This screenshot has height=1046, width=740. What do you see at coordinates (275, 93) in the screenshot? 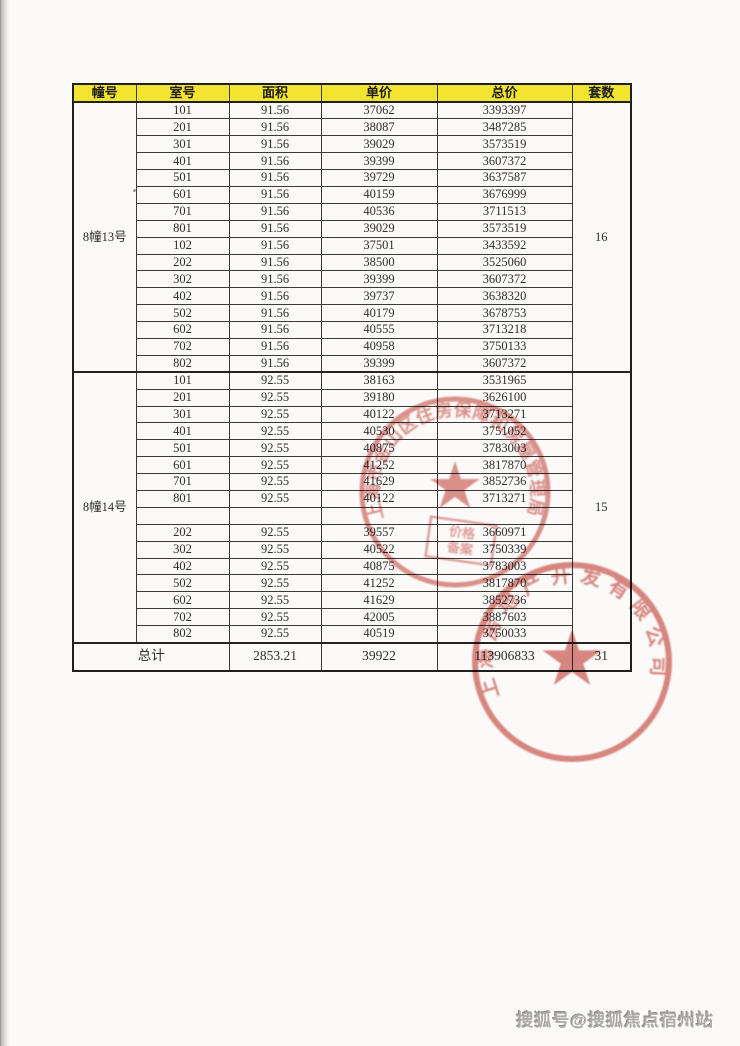
I see `column-header: 面积` at bounding box center [275, 93].